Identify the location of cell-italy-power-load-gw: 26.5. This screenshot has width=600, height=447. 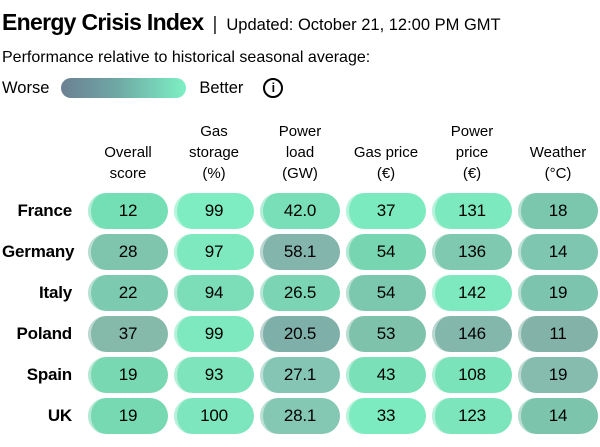
(300, 293).